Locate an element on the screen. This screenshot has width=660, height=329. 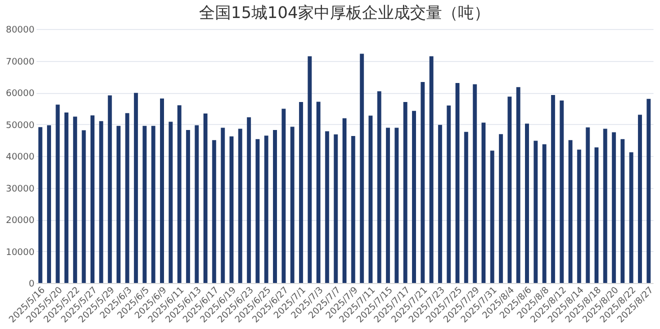
y-tick-label: 40000 is located at coordinates (20, 157).